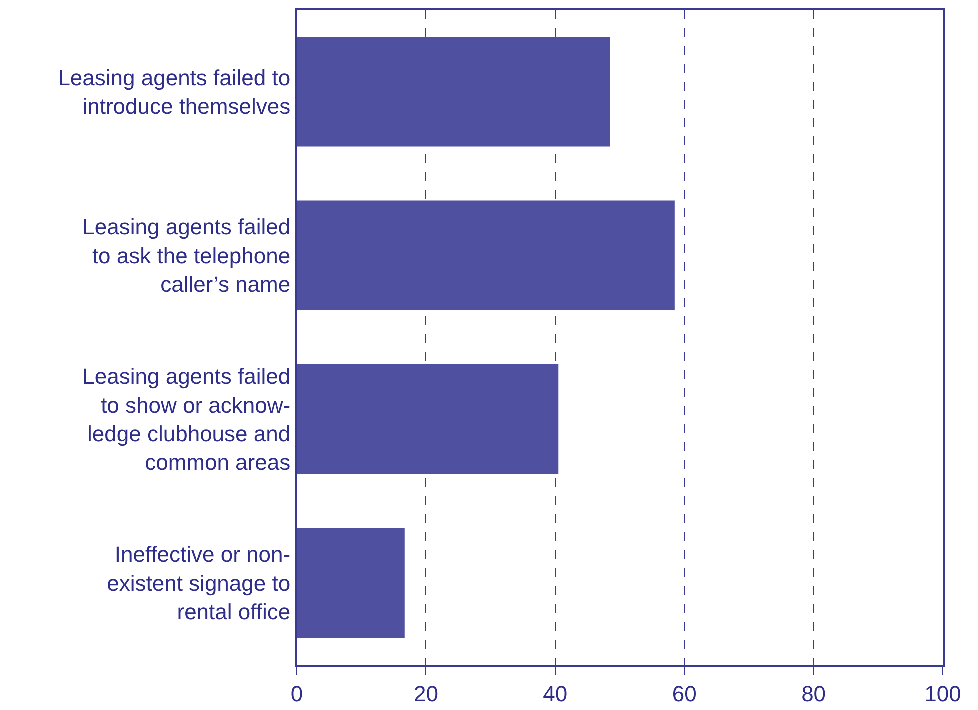 The image size is (978, 710). I want to click on y-tick-label: Ineffective or non- existent signage to rental office, so click(199, 583).